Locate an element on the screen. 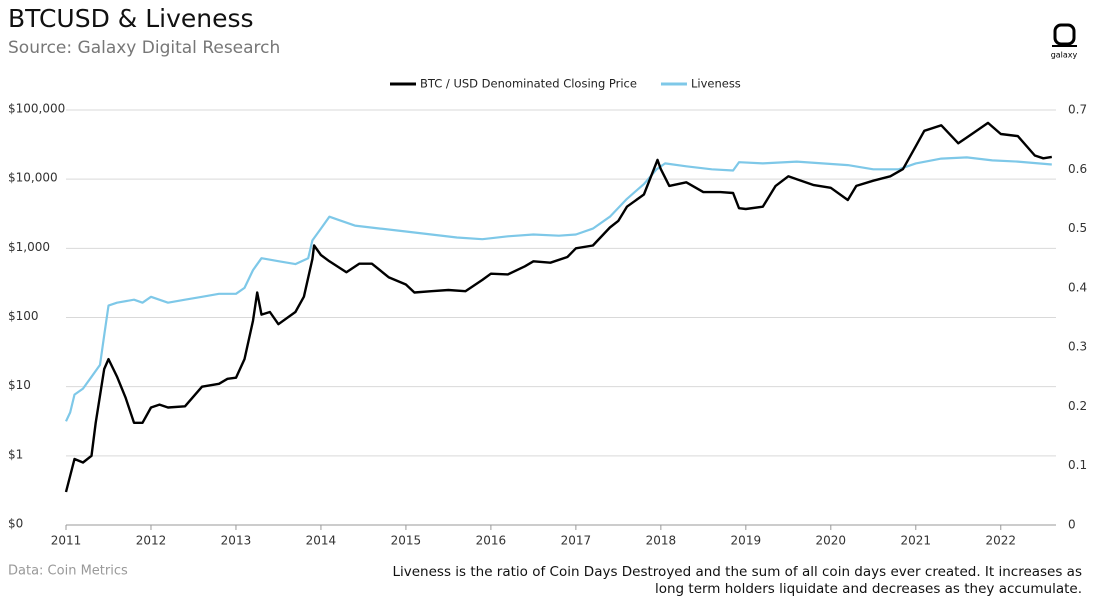 The height and width of the screenshot is (603, 1100). y2-tick-label: 0 is located at coordinates (1072, 525).